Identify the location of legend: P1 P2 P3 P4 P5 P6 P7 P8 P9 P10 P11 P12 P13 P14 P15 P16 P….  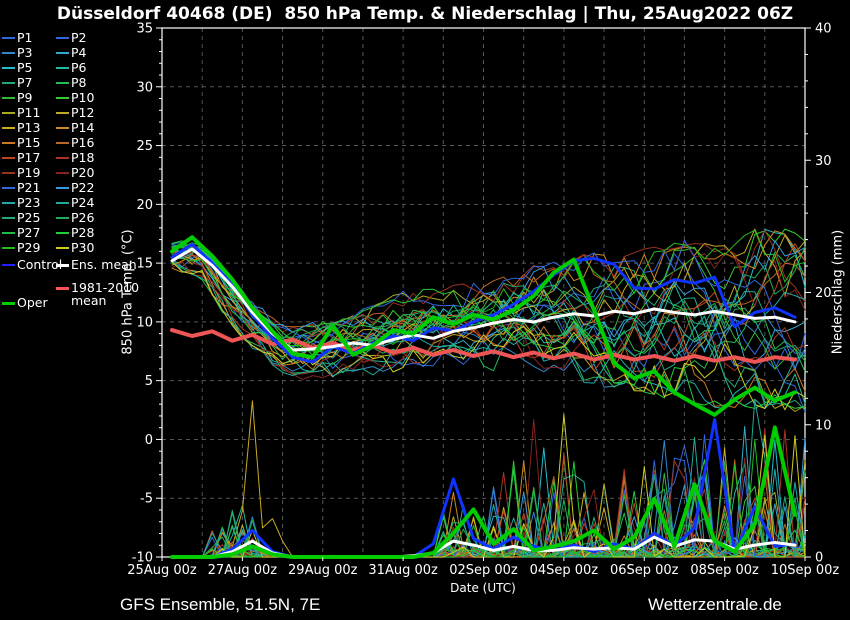
(80, 165).